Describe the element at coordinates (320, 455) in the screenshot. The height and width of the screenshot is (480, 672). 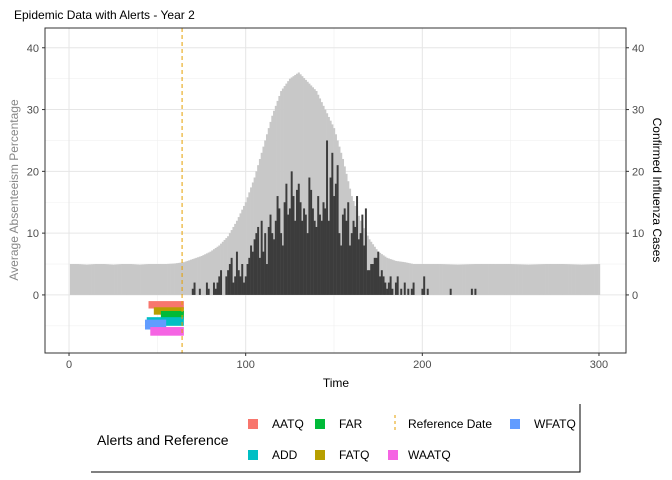
I see `legend-key-fatq` at that location.